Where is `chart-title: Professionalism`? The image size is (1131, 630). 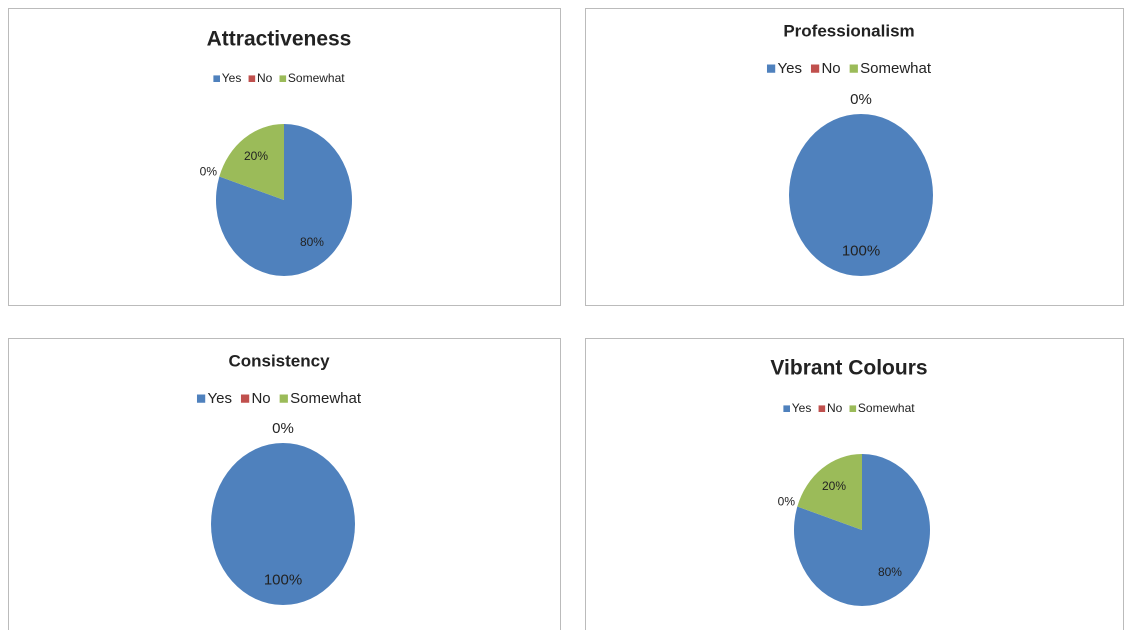 chart-title: Professionalism is located at coordinates (848, 30).